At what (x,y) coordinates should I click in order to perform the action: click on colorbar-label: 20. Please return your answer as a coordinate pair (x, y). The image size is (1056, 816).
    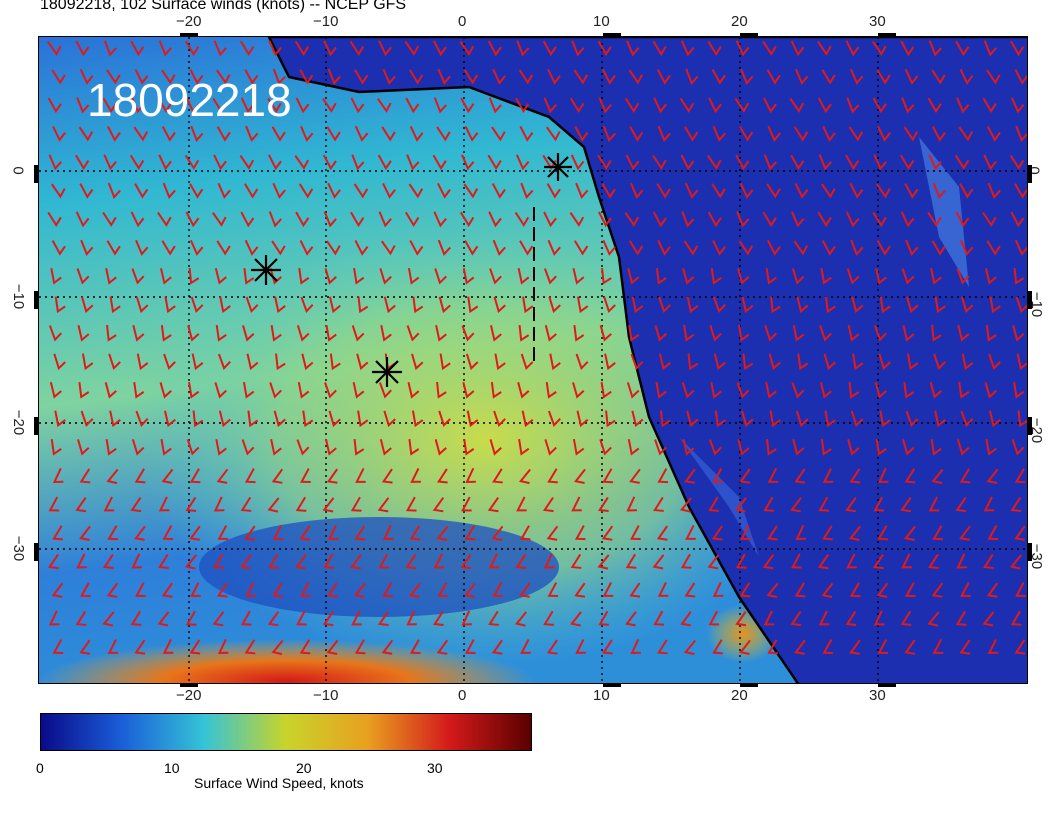
    Looking at the image, I should click on (304, 768).